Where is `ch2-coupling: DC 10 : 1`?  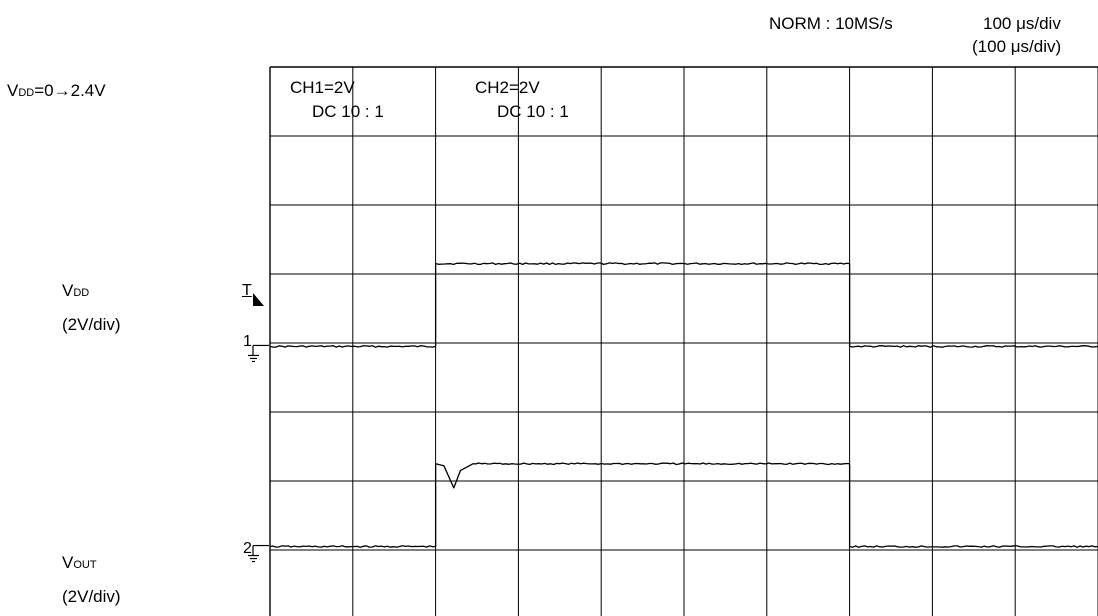 ch2-coupling: DC 10 : 1 is located at coordinates (533, 111).